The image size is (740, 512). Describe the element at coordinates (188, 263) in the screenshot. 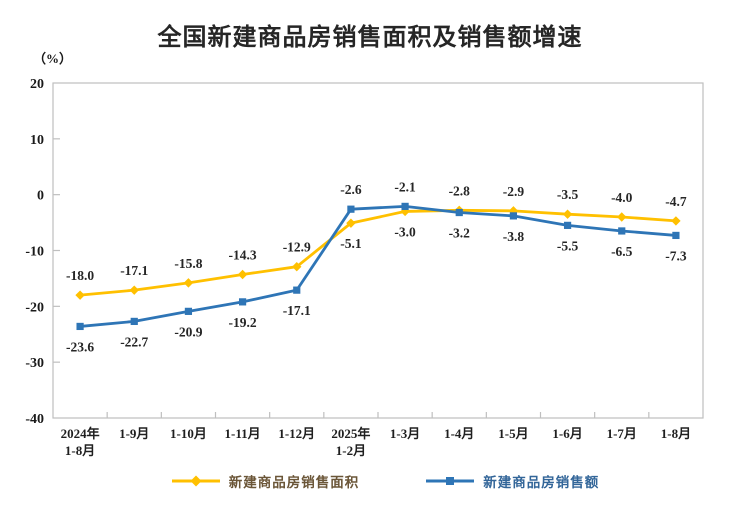

I see `data-label: -15.8` at that location.